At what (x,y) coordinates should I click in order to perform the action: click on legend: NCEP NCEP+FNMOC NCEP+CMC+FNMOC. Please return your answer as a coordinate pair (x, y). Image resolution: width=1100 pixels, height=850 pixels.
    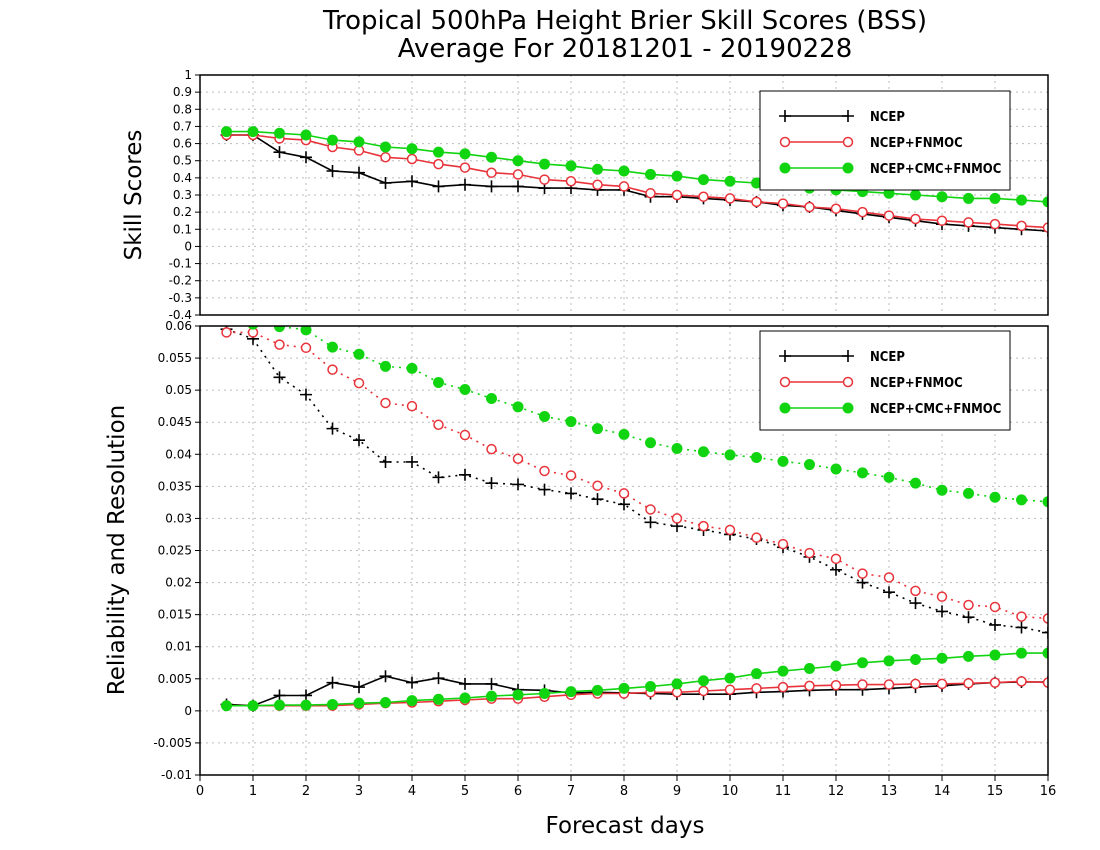
    Looking at the image, I should click on (885, 380).